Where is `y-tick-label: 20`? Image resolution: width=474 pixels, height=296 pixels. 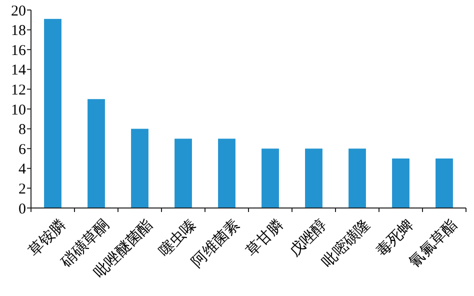 y-tick-label: 20 is located at coordinates (18, 11).